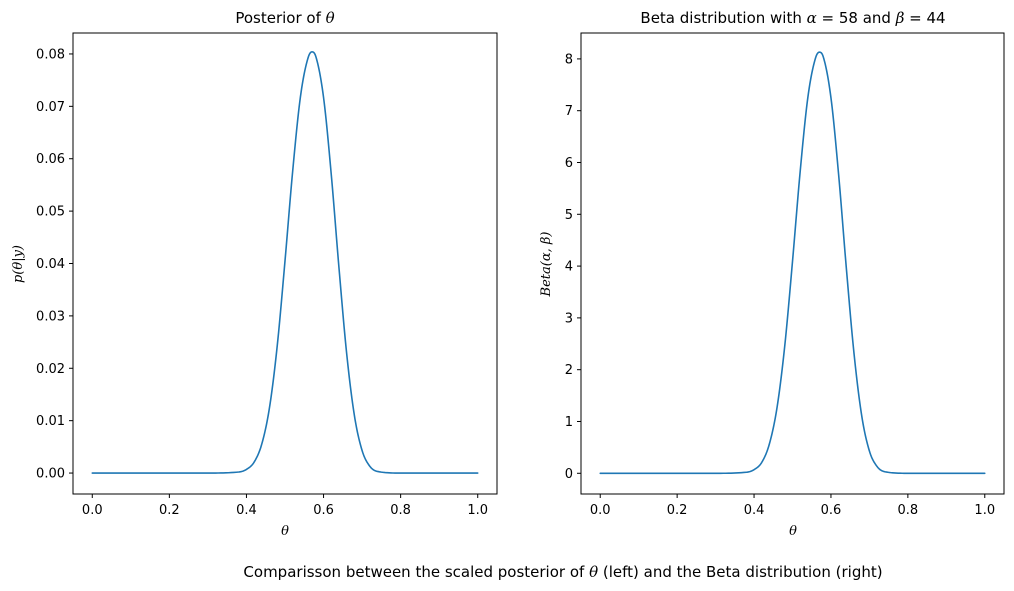  I want to click on beta-y-tick-label: 1, so click(569, 422).